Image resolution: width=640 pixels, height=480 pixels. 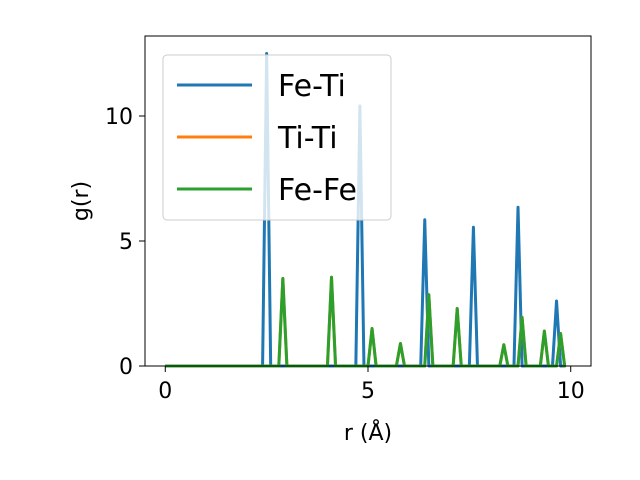 I want to click on y-axis-label: g(r), so click(x=81, y=201).